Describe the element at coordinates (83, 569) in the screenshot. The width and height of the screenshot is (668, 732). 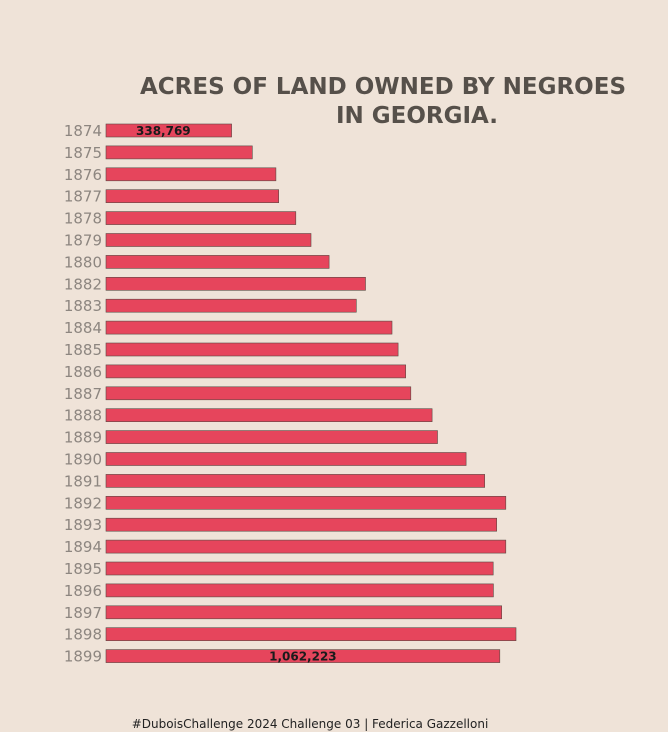
I see `year-label-1895: 1895` at that location.